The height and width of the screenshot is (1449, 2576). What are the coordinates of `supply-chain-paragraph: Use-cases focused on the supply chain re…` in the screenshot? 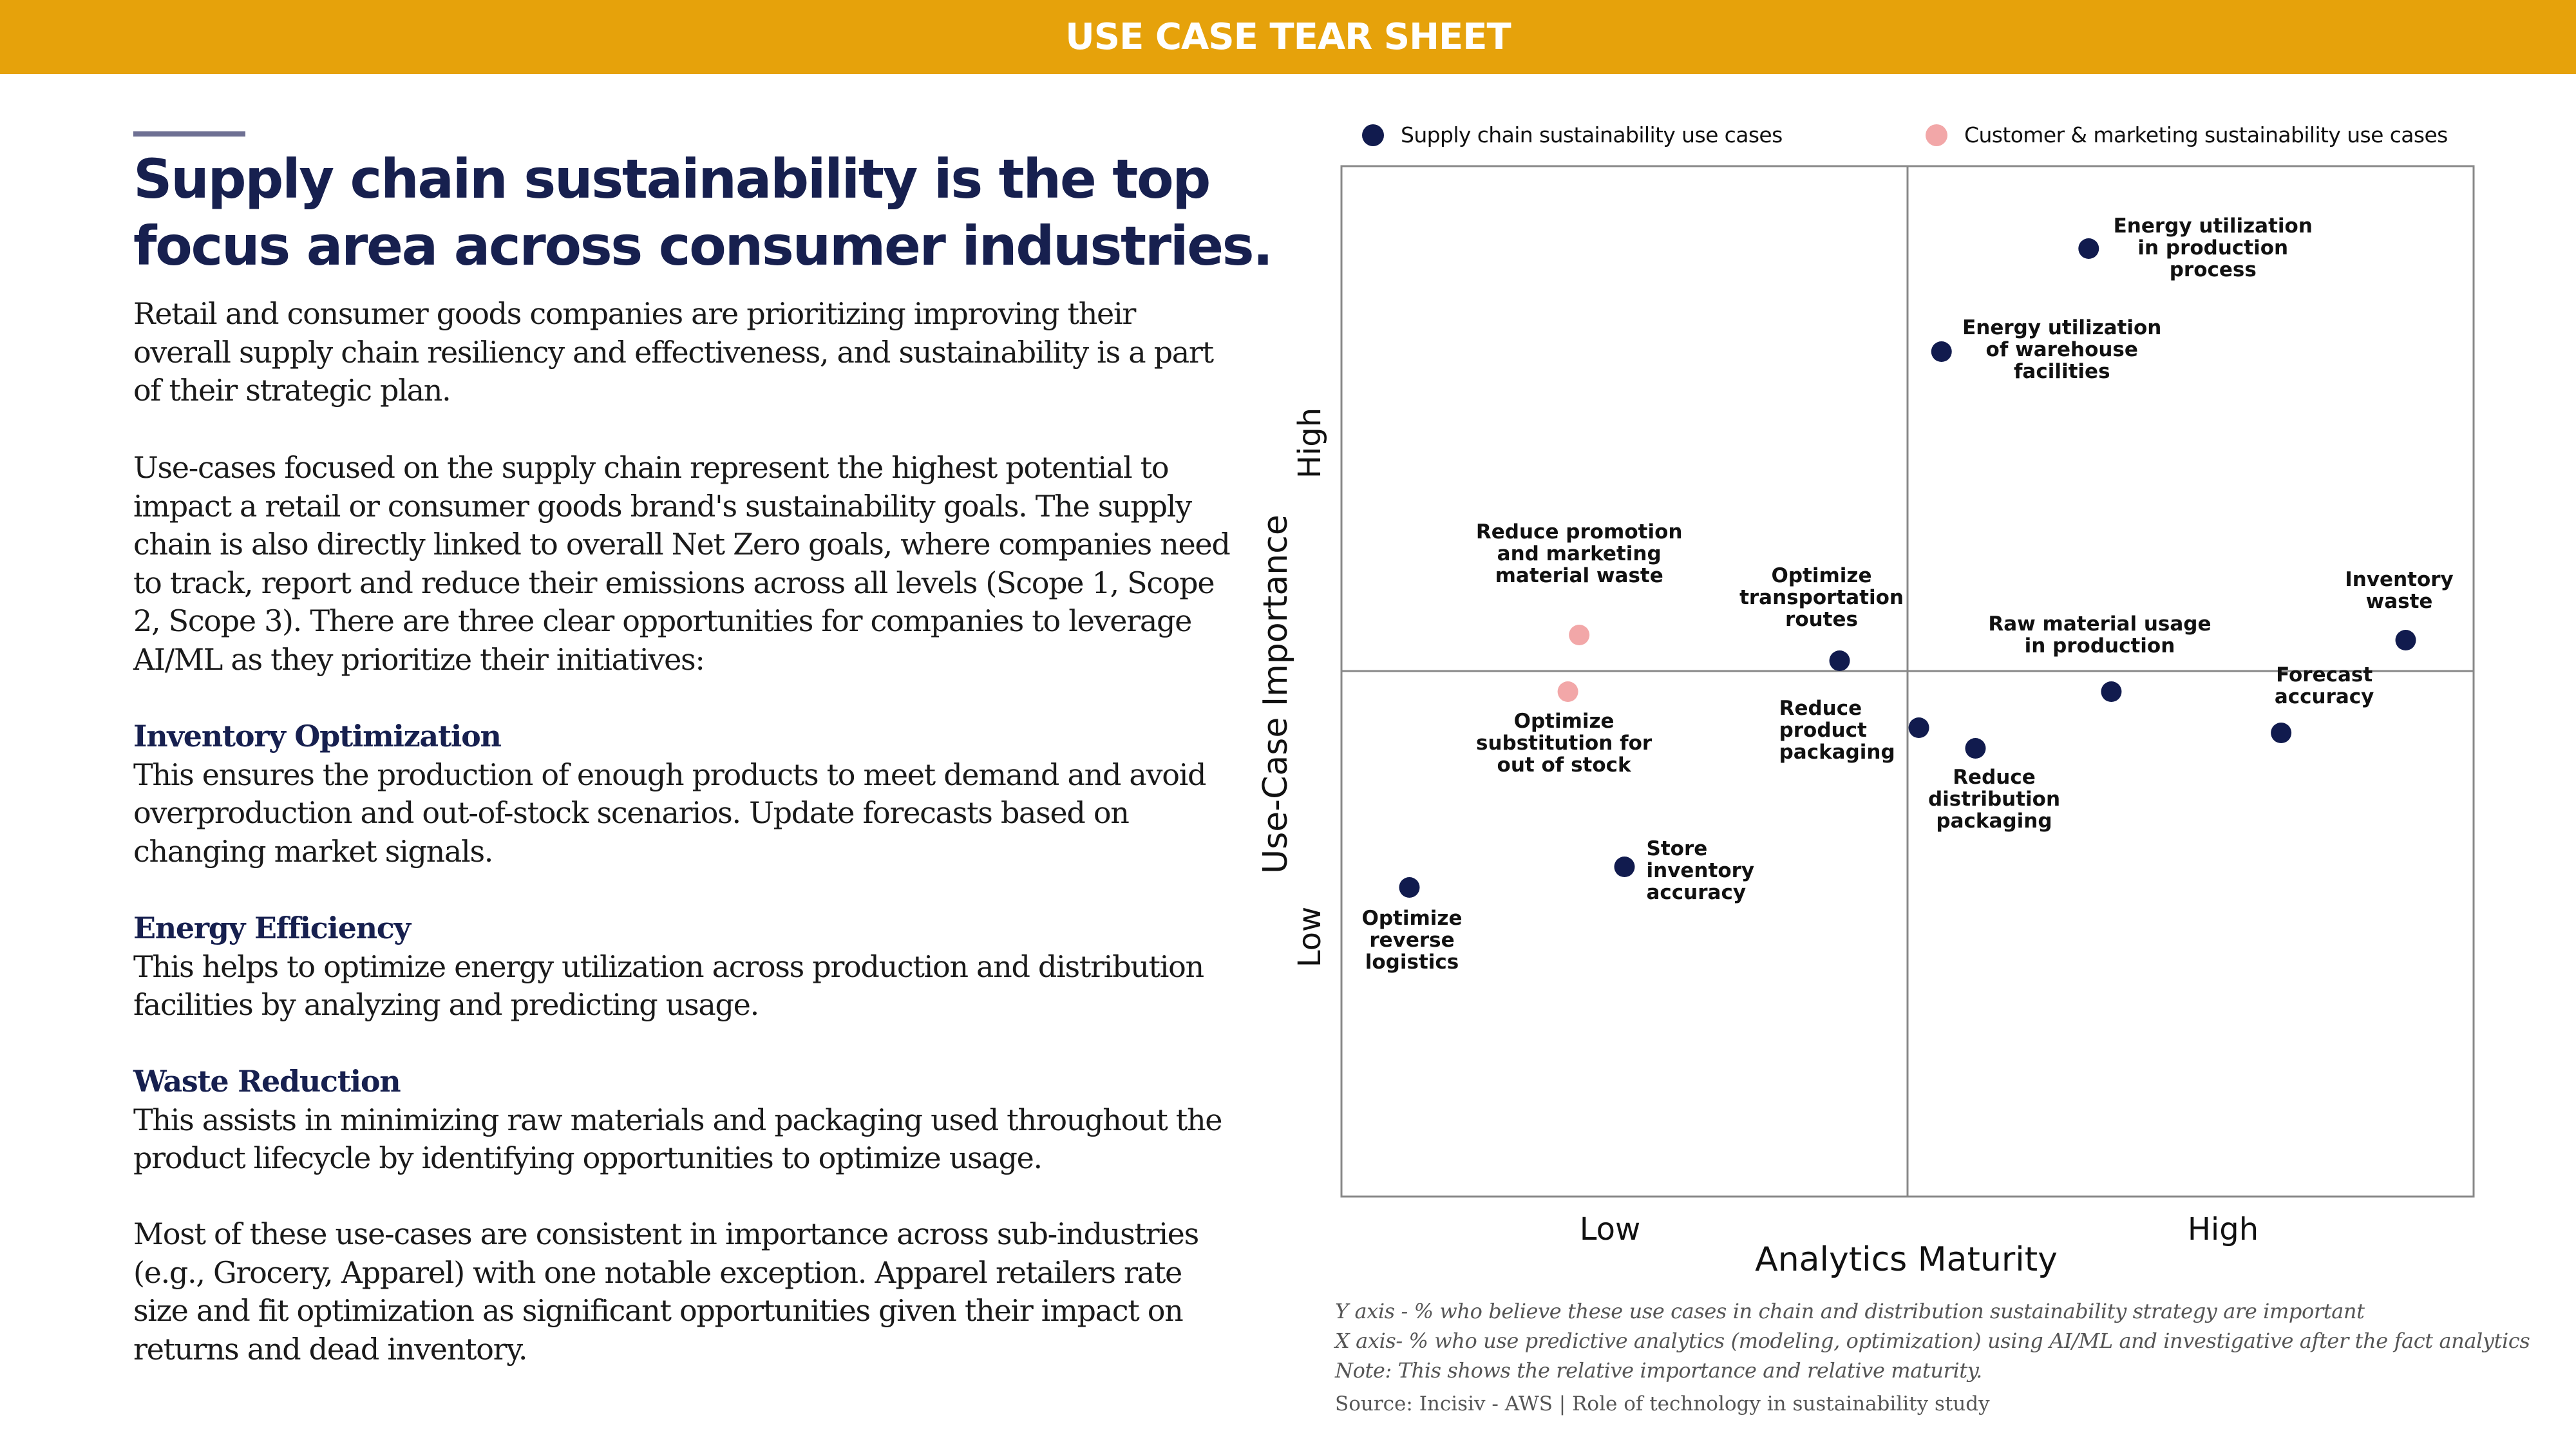 It's located at (682, 563).